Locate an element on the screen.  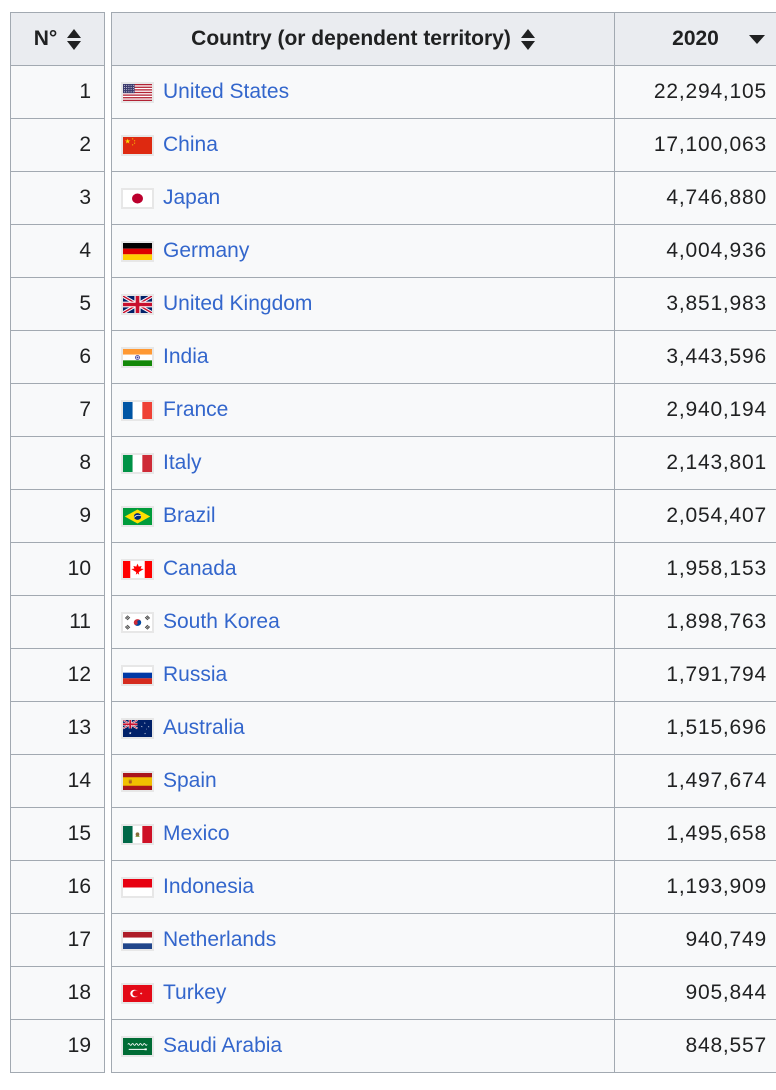
country-cell: Mexico is located at coordinates (363, 834).